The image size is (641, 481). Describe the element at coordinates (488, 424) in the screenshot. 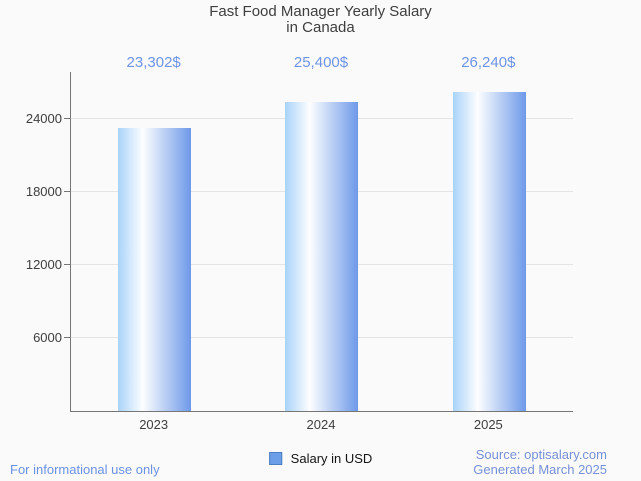

I see `x-axis-label-2025: 2025` at that location.